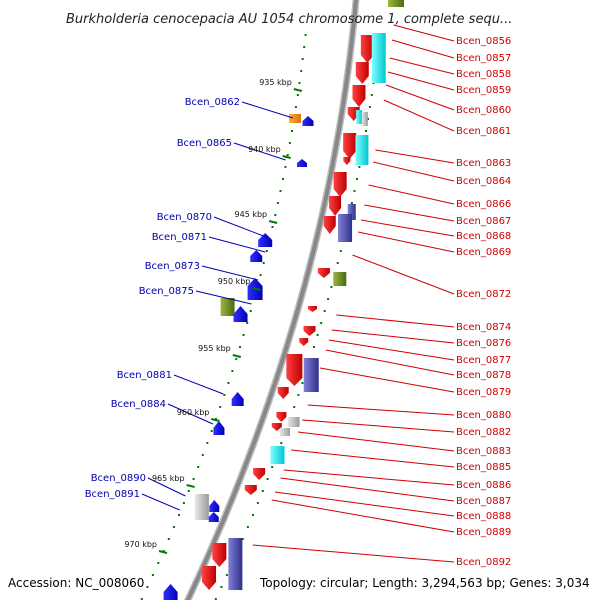 The width and height of the screenshot is (600, 600). Describe the element at coordinates (483, 181) in the screenshot. I see `gene-label-plus: Bcen_0864` at that location.